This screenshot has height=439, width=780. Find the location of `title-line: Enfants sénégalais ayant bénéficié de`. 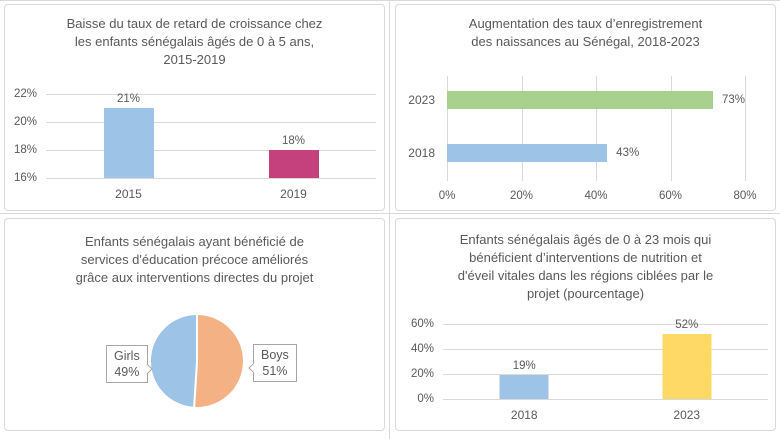

title-line: Enfants sénégalais ayant bénéficié de is located at coordinates (194, 241).